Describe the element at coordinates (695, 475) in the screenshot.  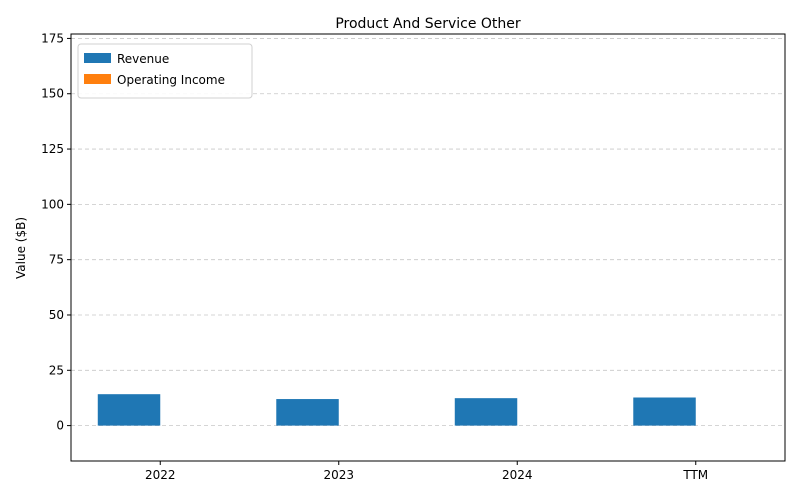
I see `x-tick-label: TTM` at that location.